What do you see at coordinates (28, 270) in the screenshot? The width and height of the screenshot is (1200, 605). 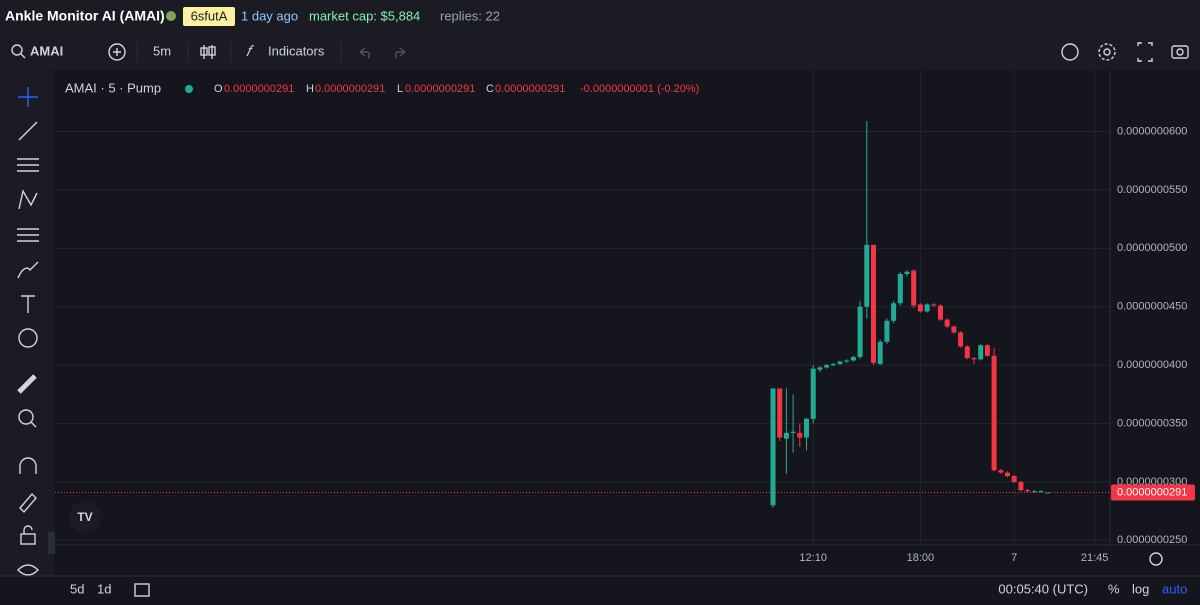 I see `brush-tool` at bounding box center [28, 270].